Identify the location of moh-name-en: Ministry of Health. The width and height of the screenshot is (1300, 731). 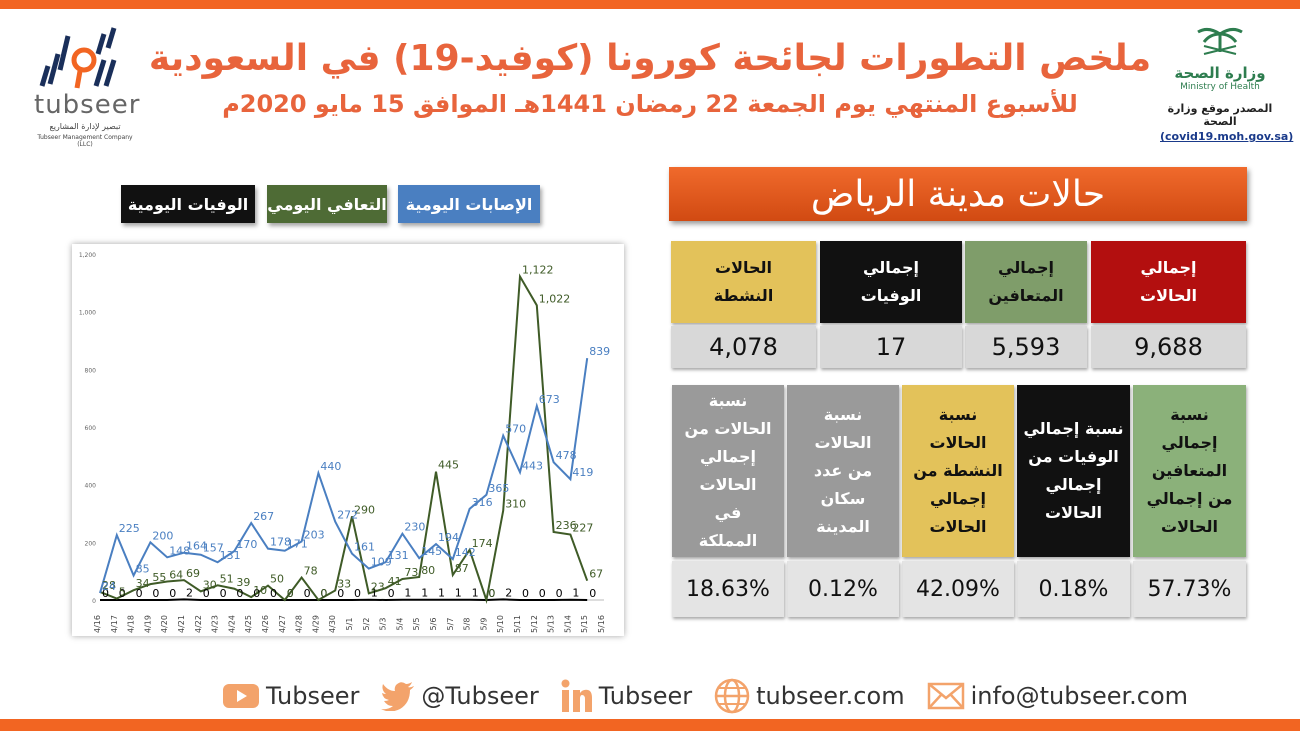
(1220, 87).